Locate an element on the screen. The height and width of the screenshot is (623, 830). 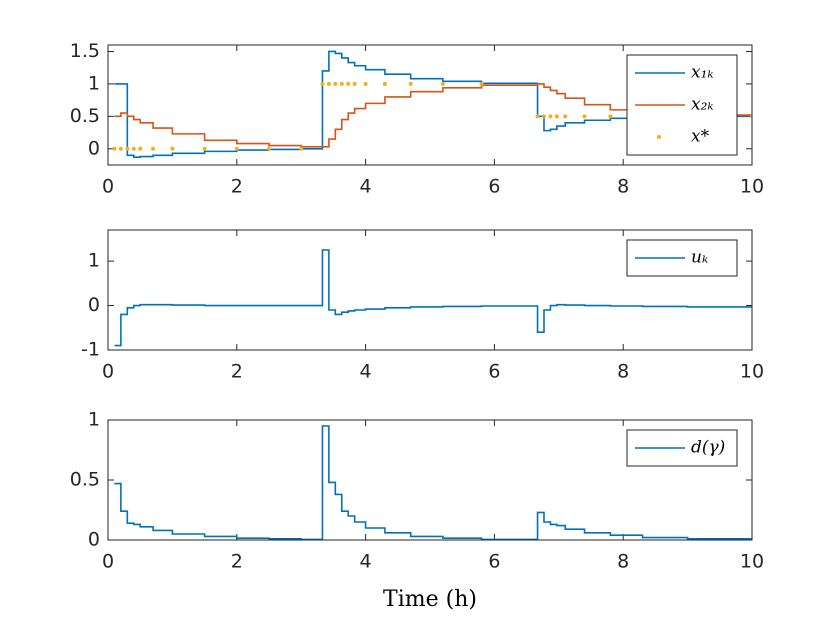
y-tick-label: 1.5 is located at coordinates (85, 51).